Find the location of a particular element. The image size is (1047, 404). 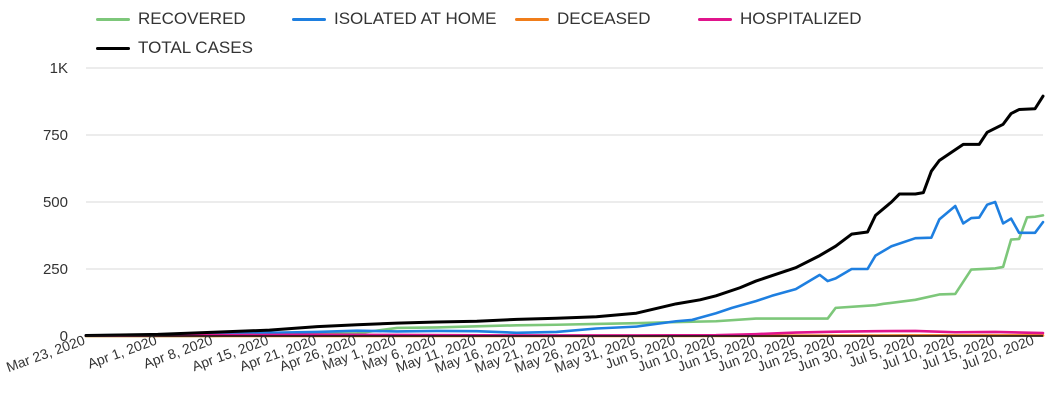

legend-item-hospitalized: HOSPITALIZED is located at coordinates (780, 19).